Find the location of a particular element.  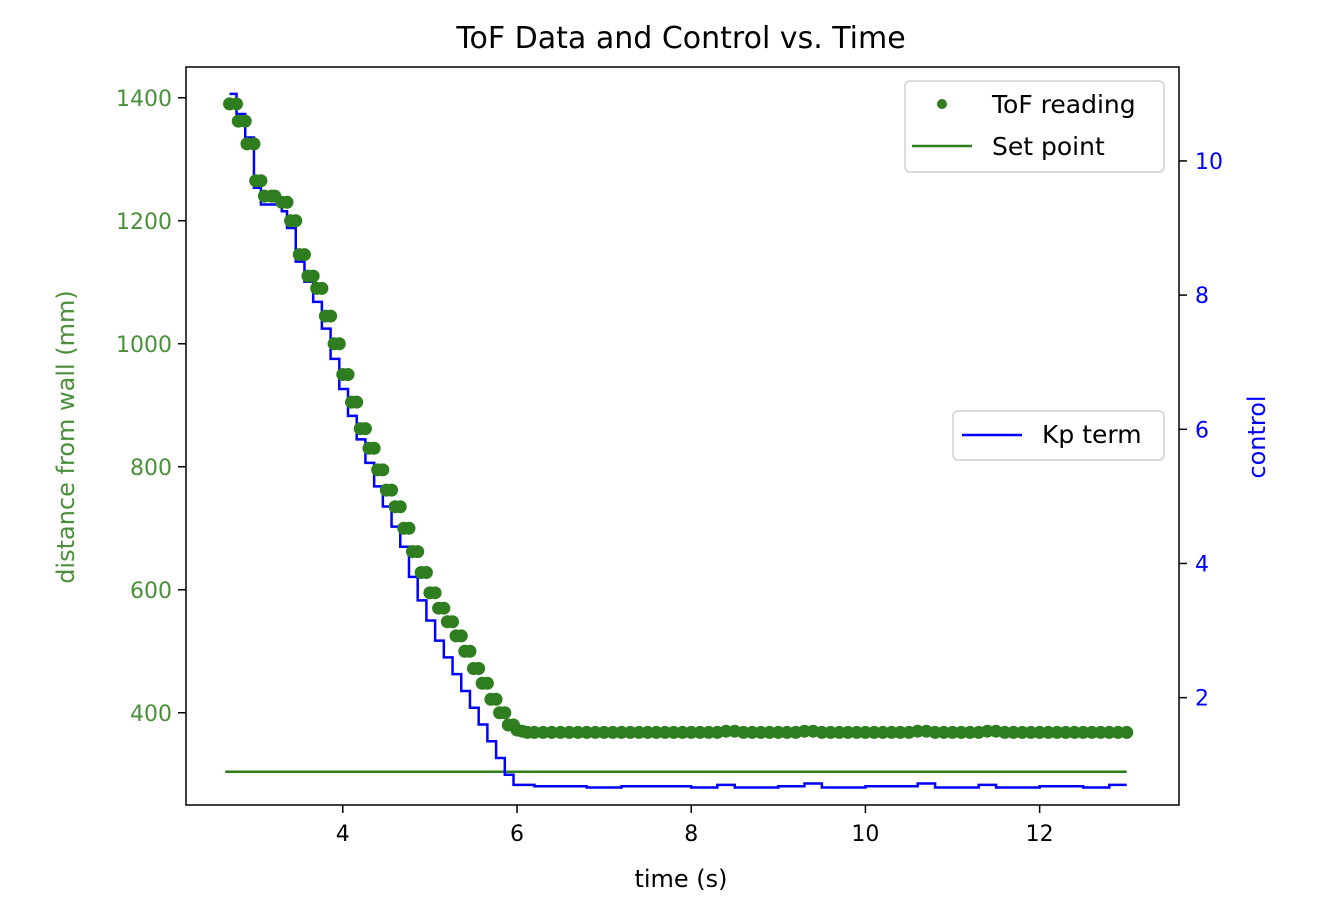

y-left-tick-label: 800 is located at coordinates (151, 468).